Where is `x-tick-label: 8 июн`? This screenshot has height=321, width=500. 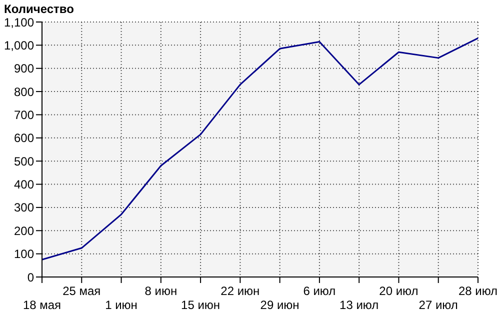 x-tick-label: 8 июн is located at coordinates (161, 291).